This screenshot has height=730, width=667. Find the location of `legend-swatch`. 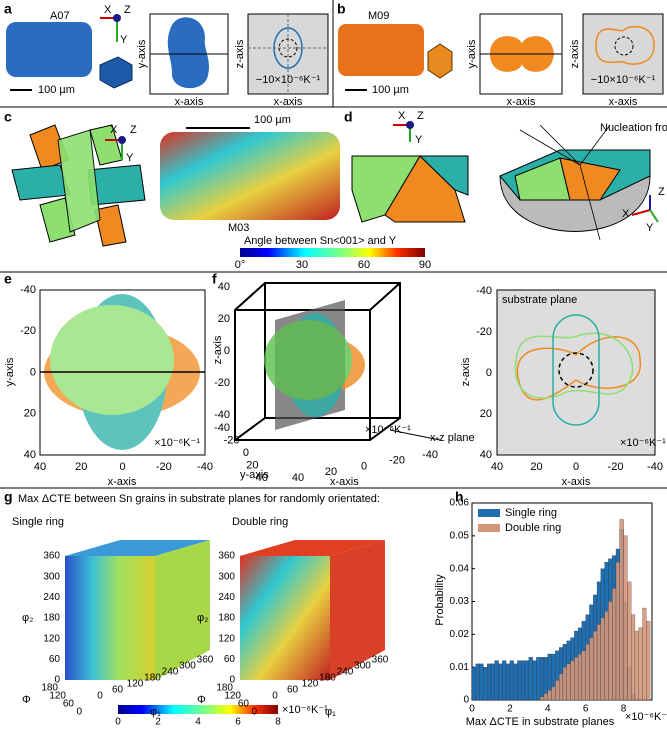

legend-swatch is located at coordinates (489, 528).